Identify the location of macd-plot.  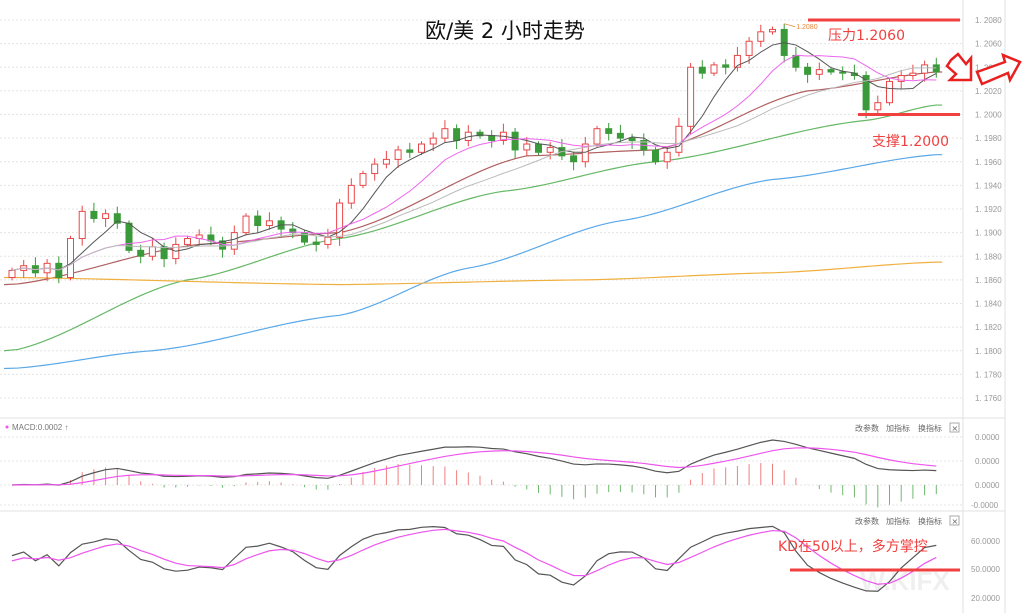
(474, 473).